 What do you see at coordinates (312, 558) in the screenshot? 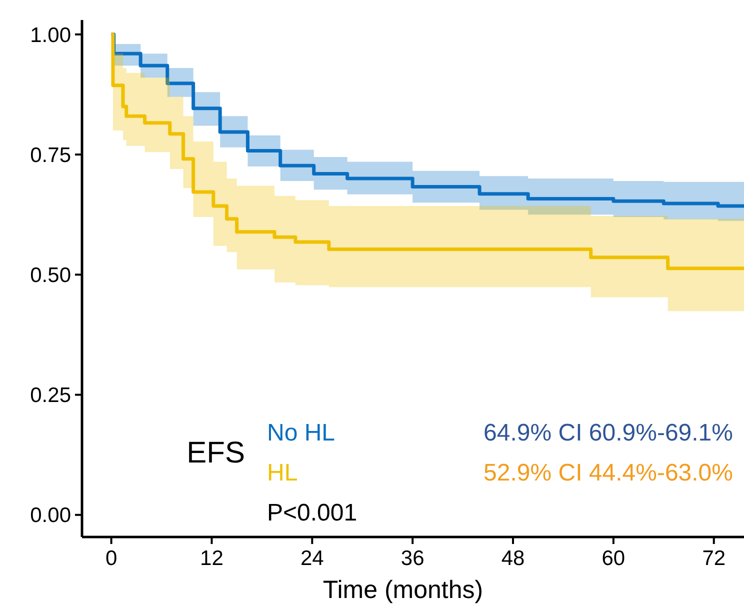
I see `x-tick-label: 24` at bounding box center [312, 558].